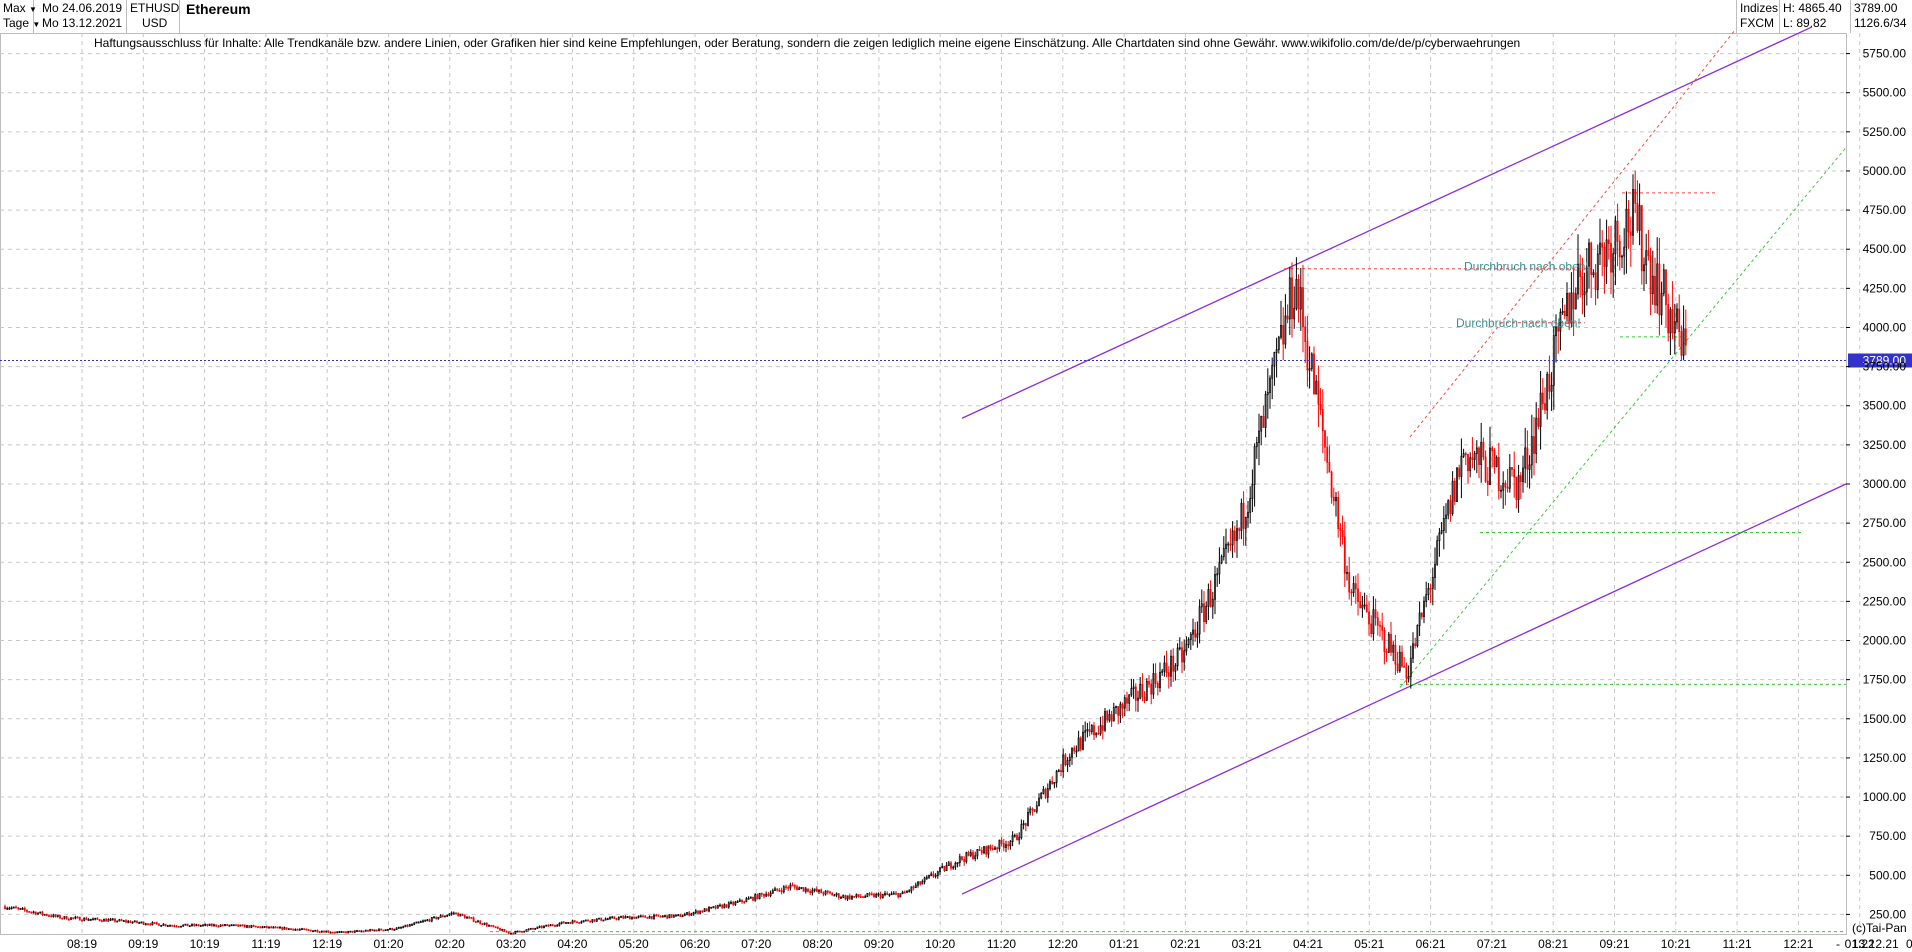  What do you see at coordinates (1247, 944) in the screenshot?
I see `x-tick-label: 03:21` at bounding box center [1247, 944].